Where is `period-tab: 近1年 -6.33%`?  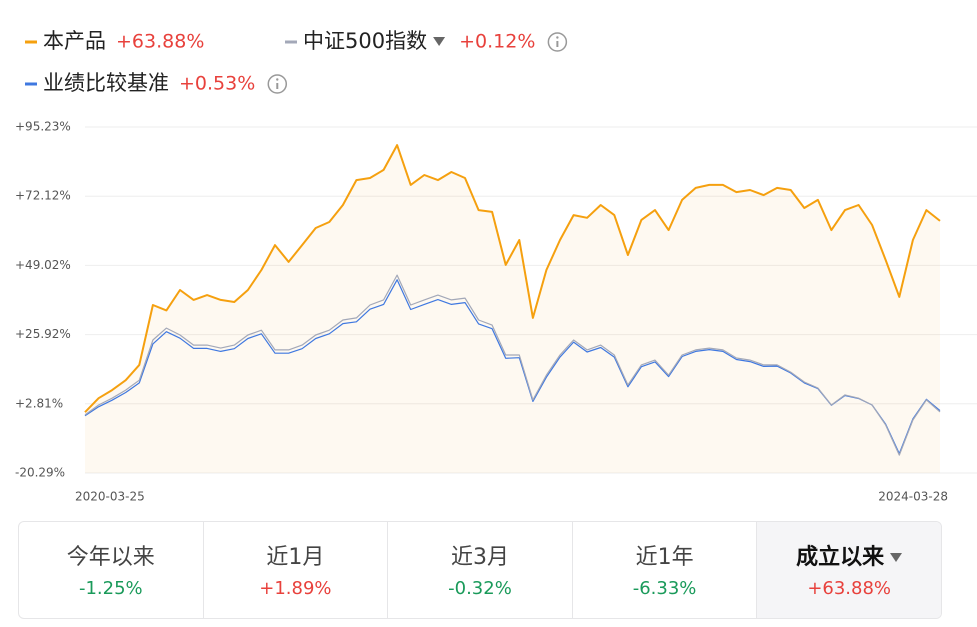 period-tab: 近1年 -6.33% is located at coordinates (665, 570).